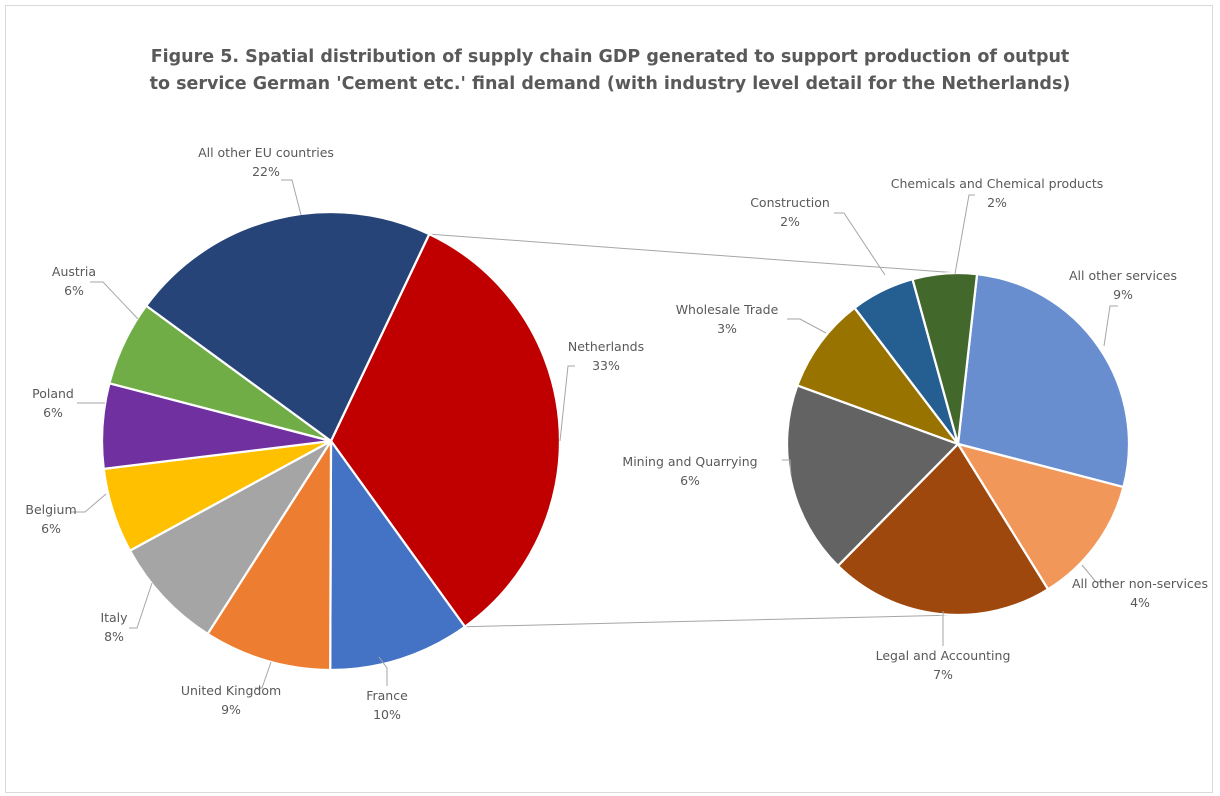 This screenshot has width=1220, height=796. I want to click on main-label-name: Netherlands, so click(606, 346).